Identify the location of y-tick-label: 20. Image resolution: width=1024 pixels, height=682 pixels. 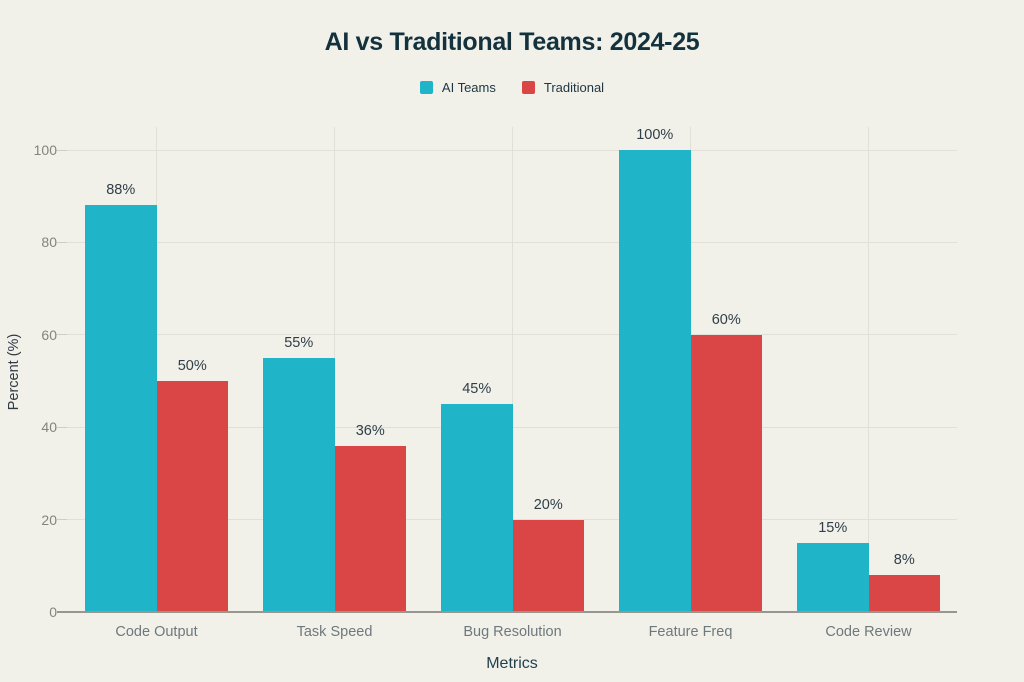
(49, 519).